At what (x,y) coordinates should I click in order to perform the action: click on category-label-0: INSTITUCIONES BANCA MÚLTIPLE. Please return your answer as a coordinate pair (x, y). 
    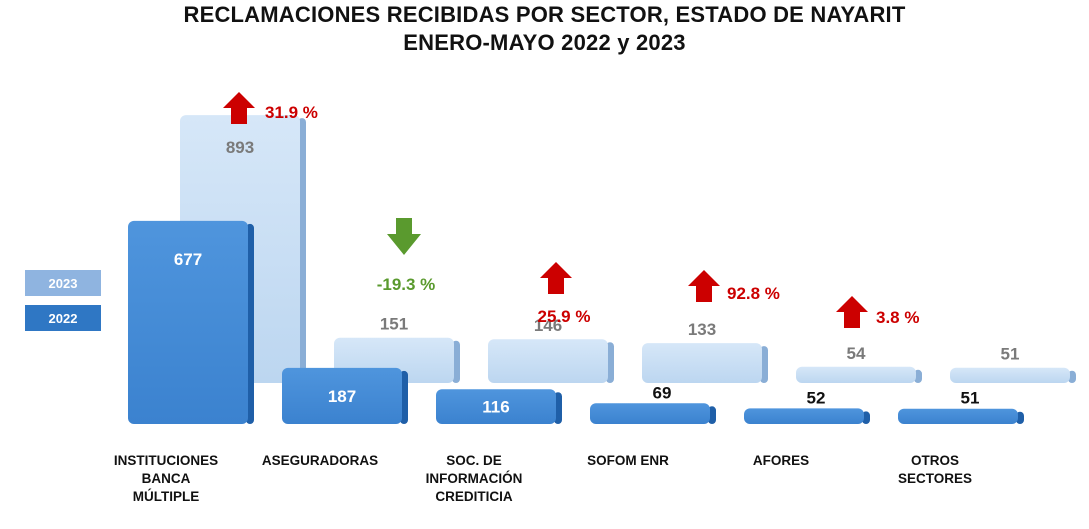
    Looking at the image, I should click on (166, 479).